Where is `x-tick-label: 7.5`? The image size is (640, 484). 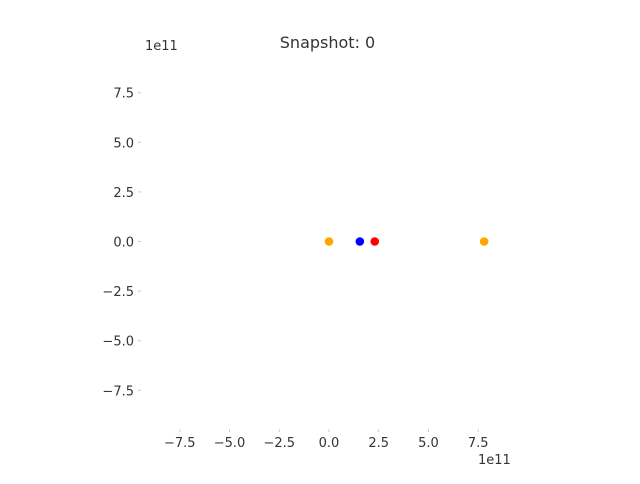
x-tick-label: 7.5 is located at coordinates (478, 443).